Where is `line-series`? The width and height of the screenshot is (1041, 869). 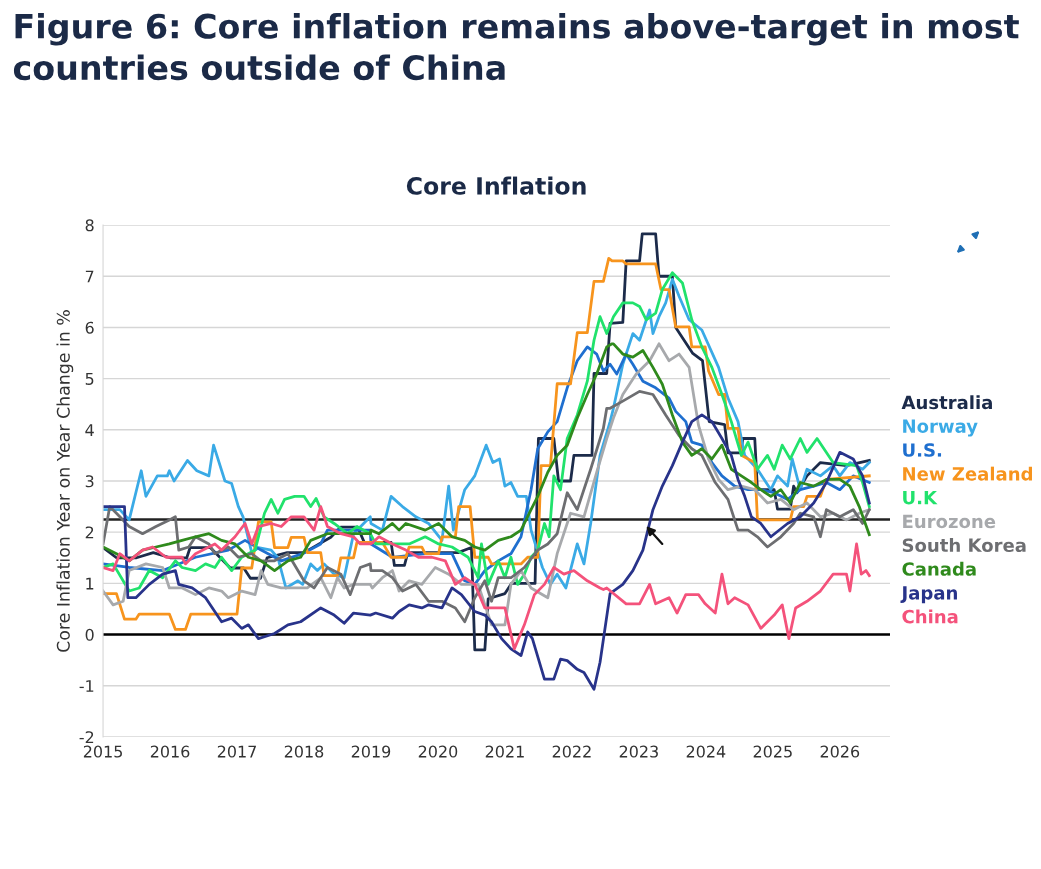
line-series is located at coordinates (487, 578).